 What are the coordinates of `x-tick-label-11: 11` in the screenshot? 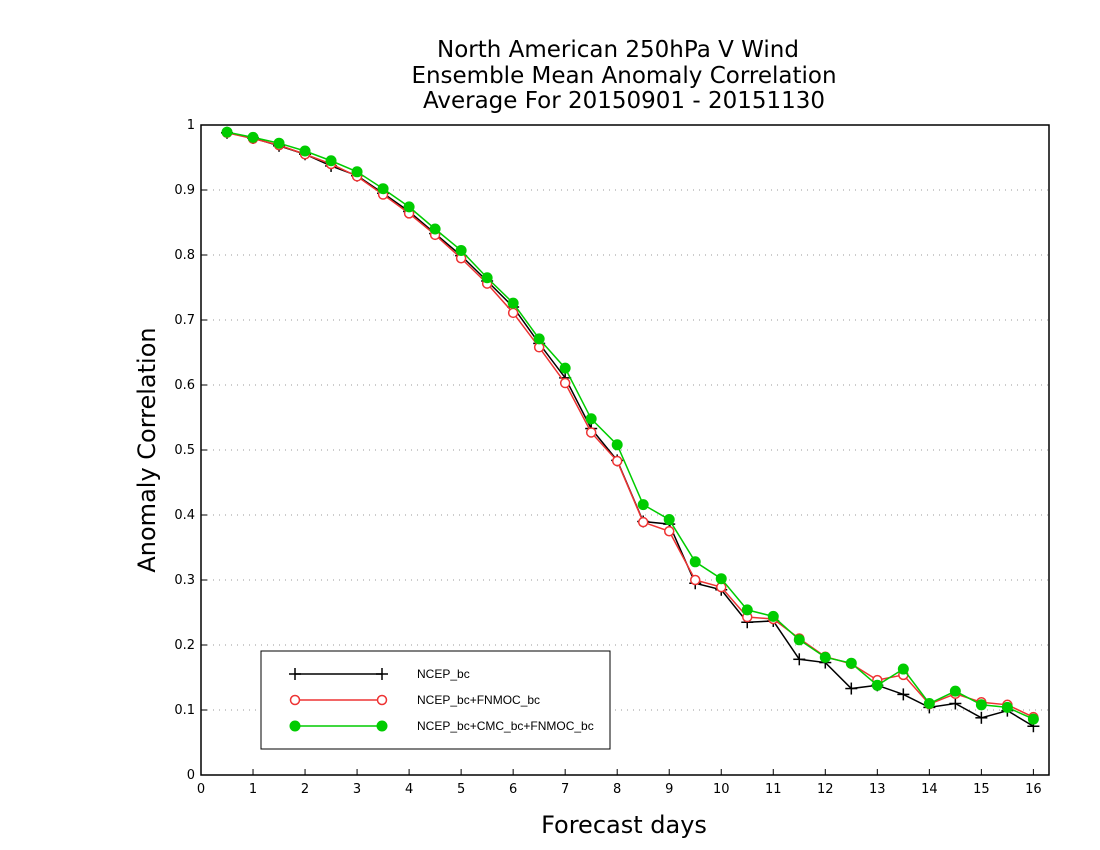 It's located at (773, 789).